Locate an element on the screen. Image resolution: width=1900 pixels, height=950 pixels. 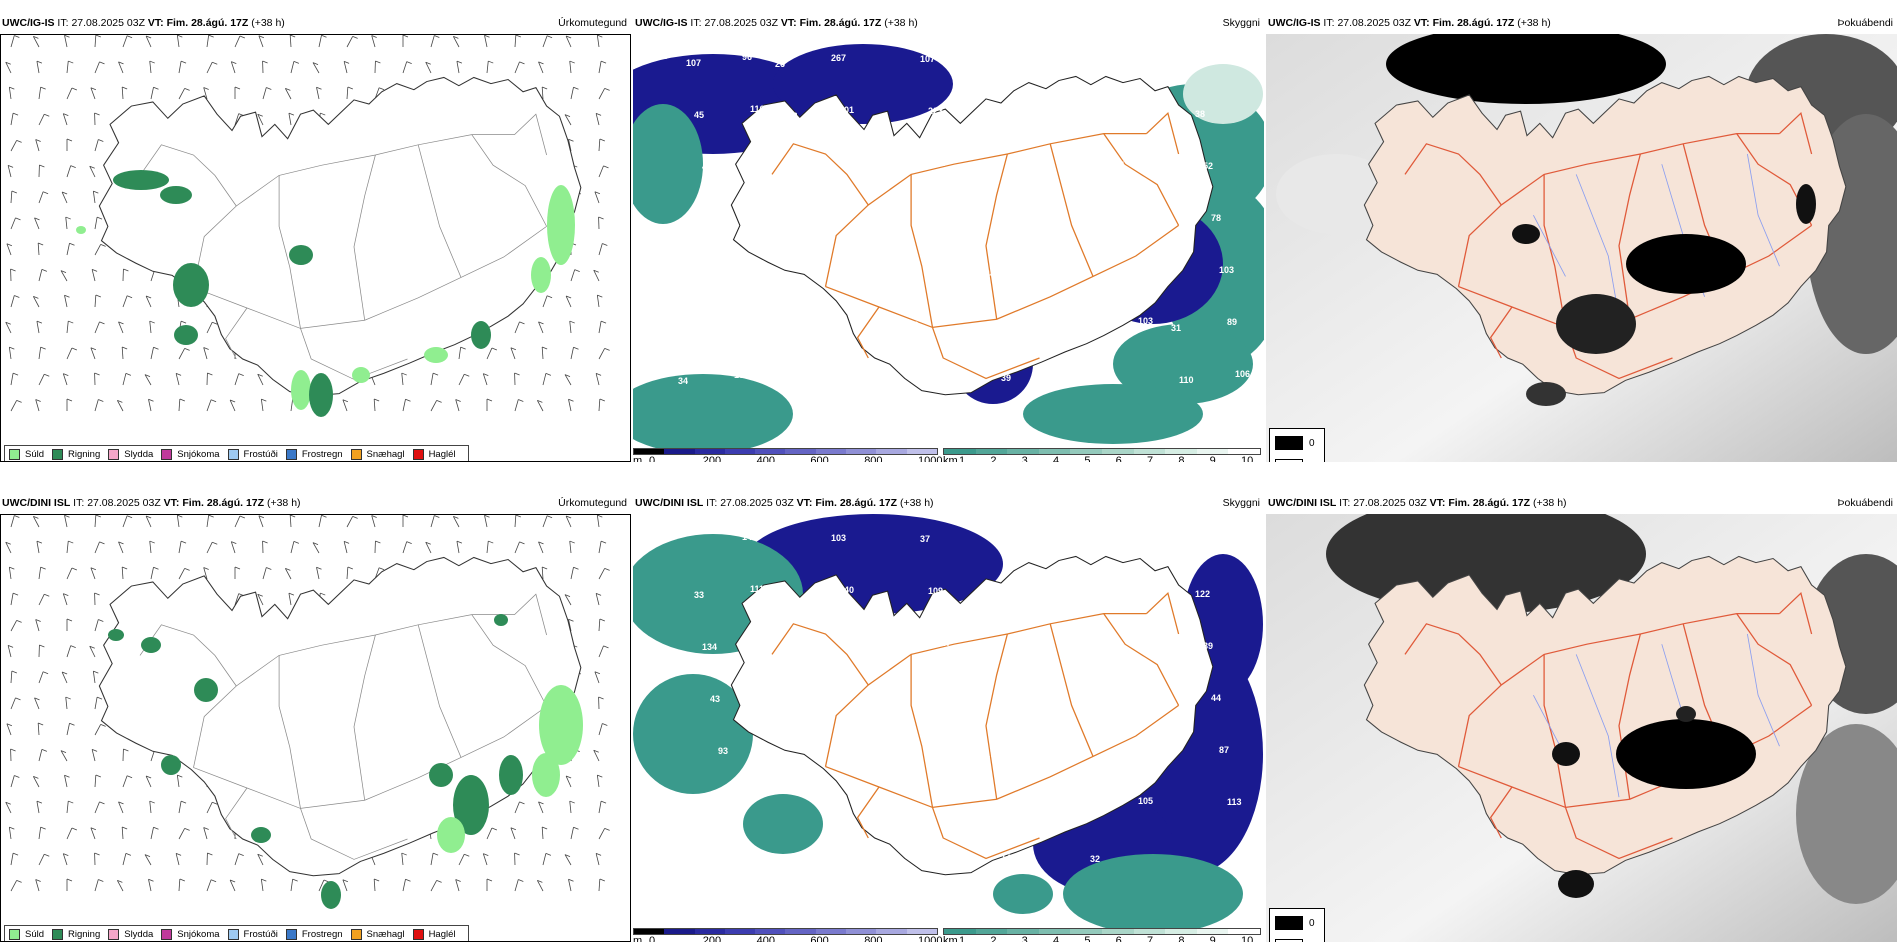
colorbar-tick: 800 is located at coordinates (873, 458).